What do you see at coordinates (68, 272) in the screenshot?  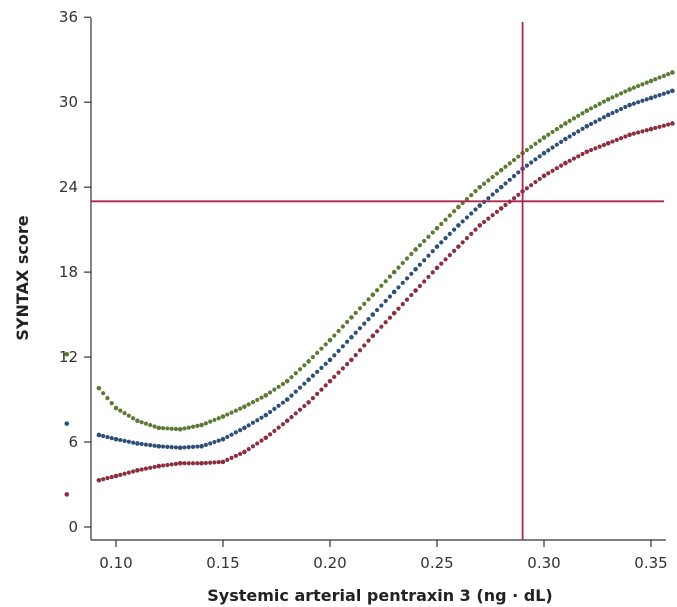 I see `y-tick-label: 18` at bounding box center [68, 272].